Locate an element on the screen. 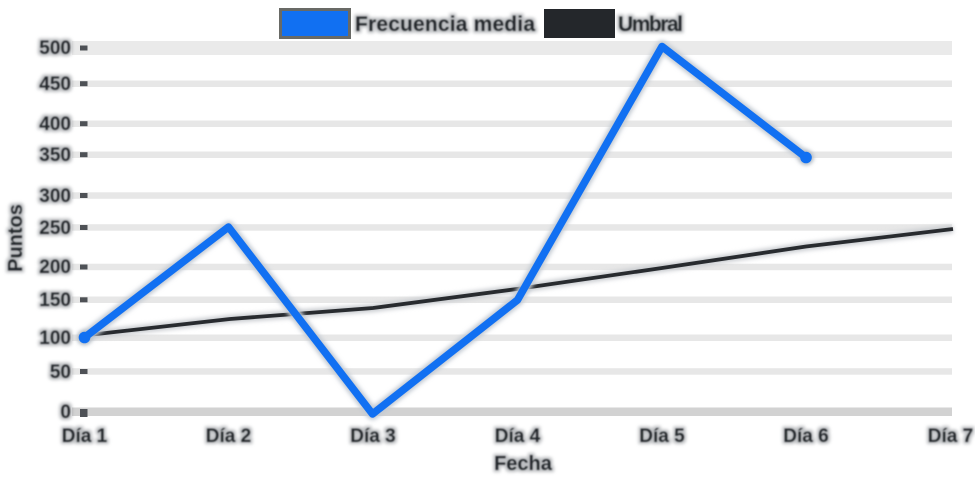 The image size is (975, 487). svg-text: 200 is located at coordinates (55, 267).